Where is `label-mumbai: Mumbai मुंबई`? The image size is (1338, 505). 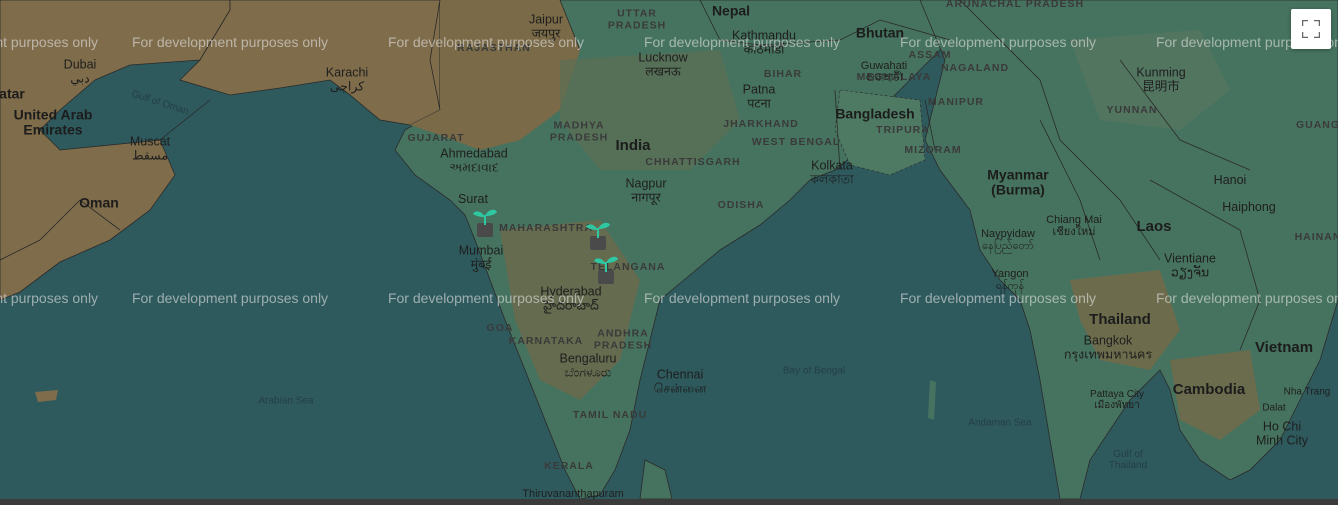 label-mumbai: Mumbai मुंबई is located at coordinates (481, 257).